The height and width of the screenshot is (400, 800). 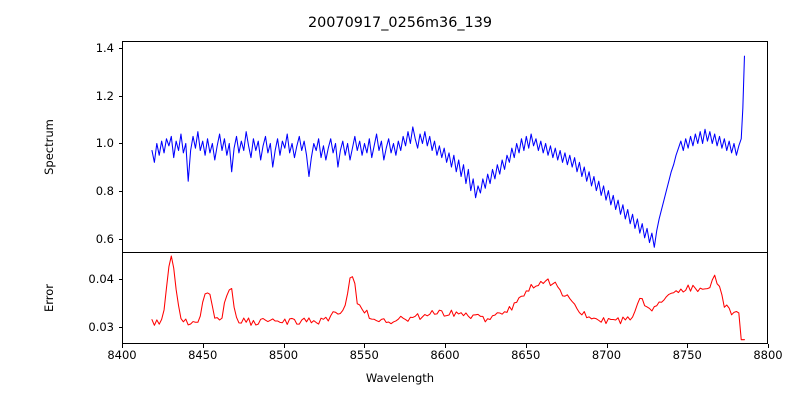 I want to click on y-tick-label-spectrum: 1.0, so click(x=104, y=143).